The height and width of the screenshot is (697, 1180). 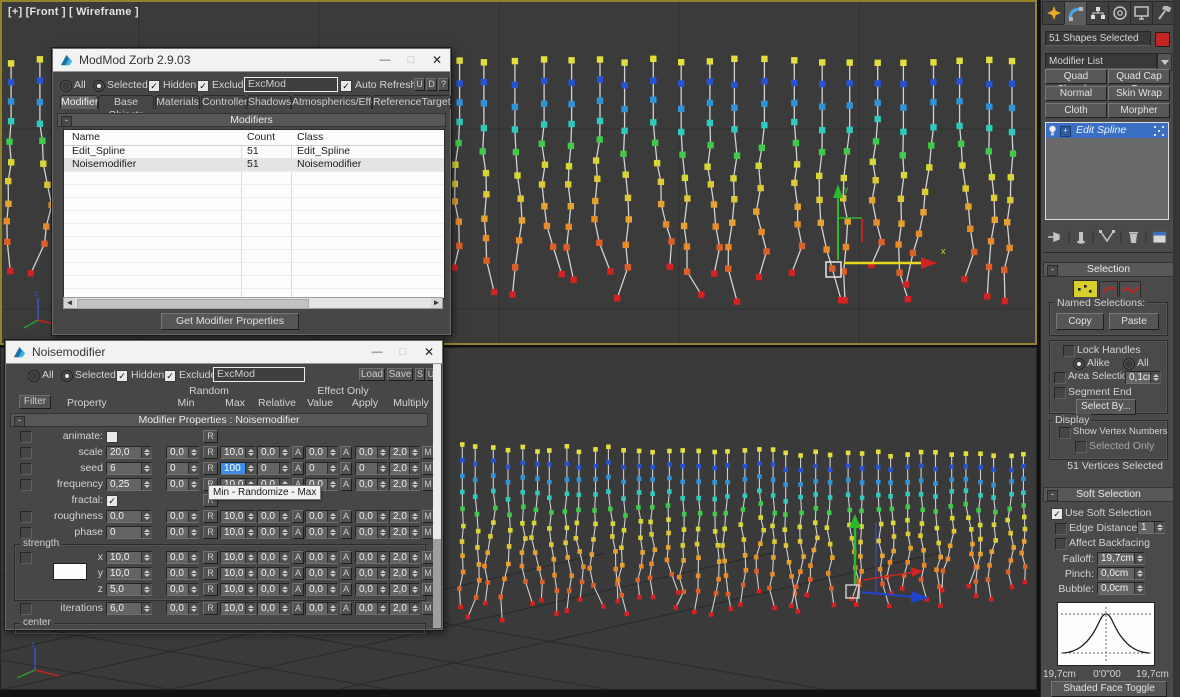 I want to click on phase-value-field-spinner, so click(x=146, y=532).